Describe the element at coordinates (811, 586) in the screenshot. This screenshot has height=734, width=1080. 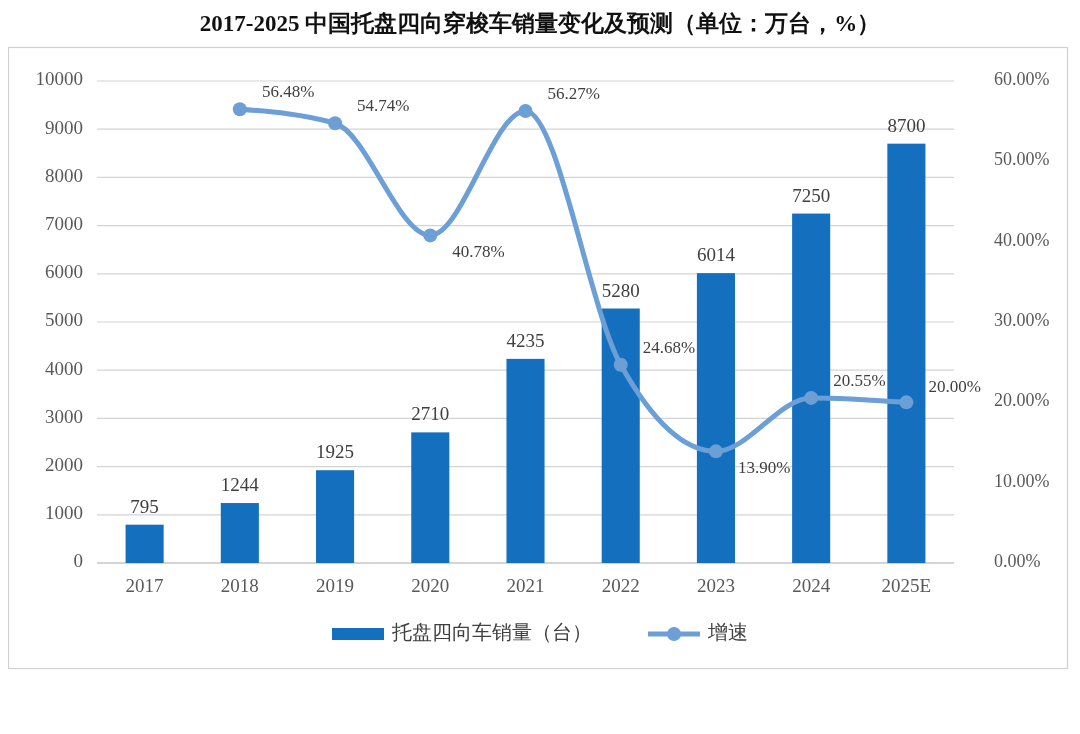
I see `x-tick-label: 2024` at that location.